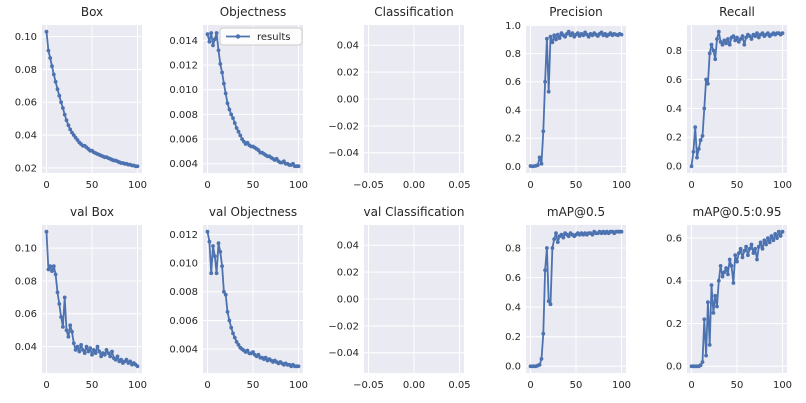  What do you see at coordinates (26, 249) in the screenshot?
I see `y-tick-label: 0.10` at bounding box center [26, 249].